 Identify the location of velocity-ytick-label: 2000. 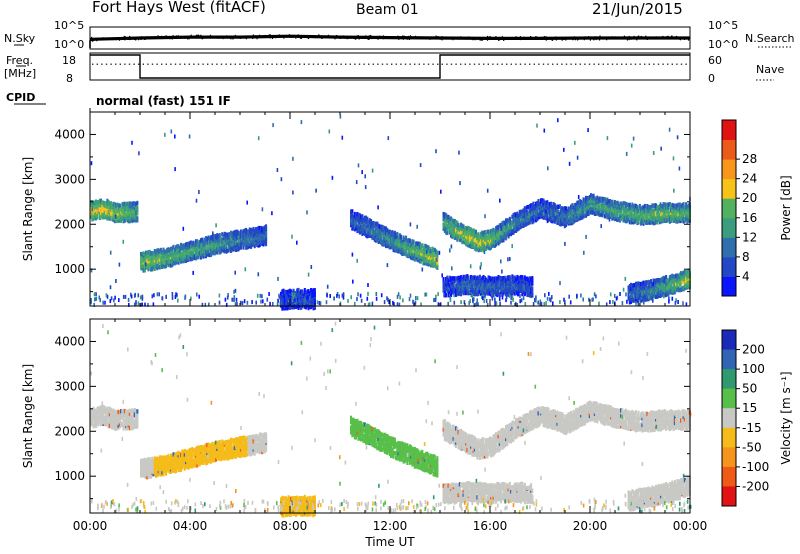
(69, 431).